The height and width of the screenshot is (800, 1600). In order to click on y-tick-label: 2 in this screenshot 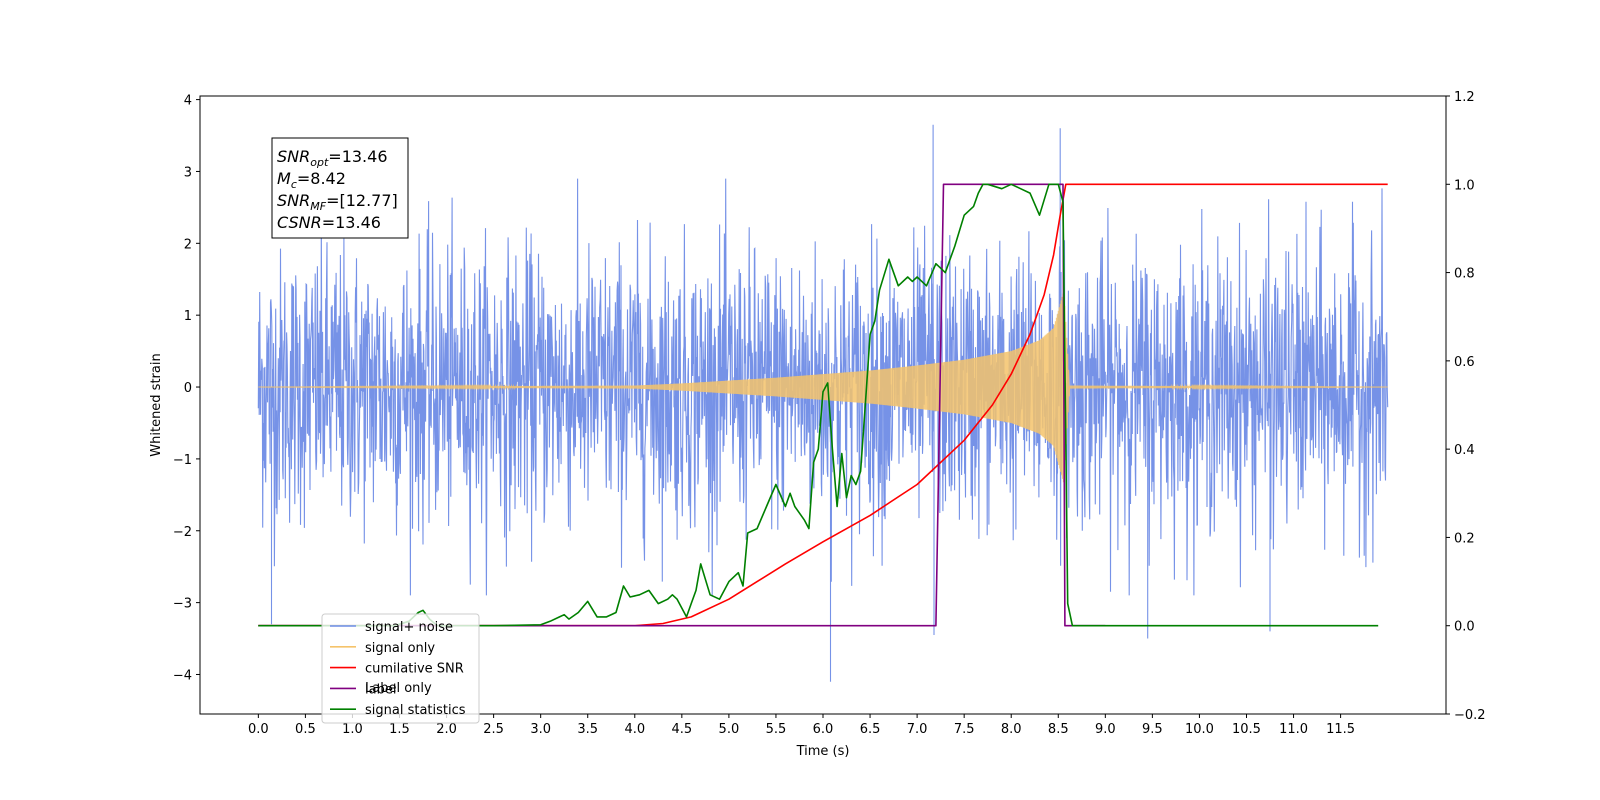, I will do `click(188, 244)`.